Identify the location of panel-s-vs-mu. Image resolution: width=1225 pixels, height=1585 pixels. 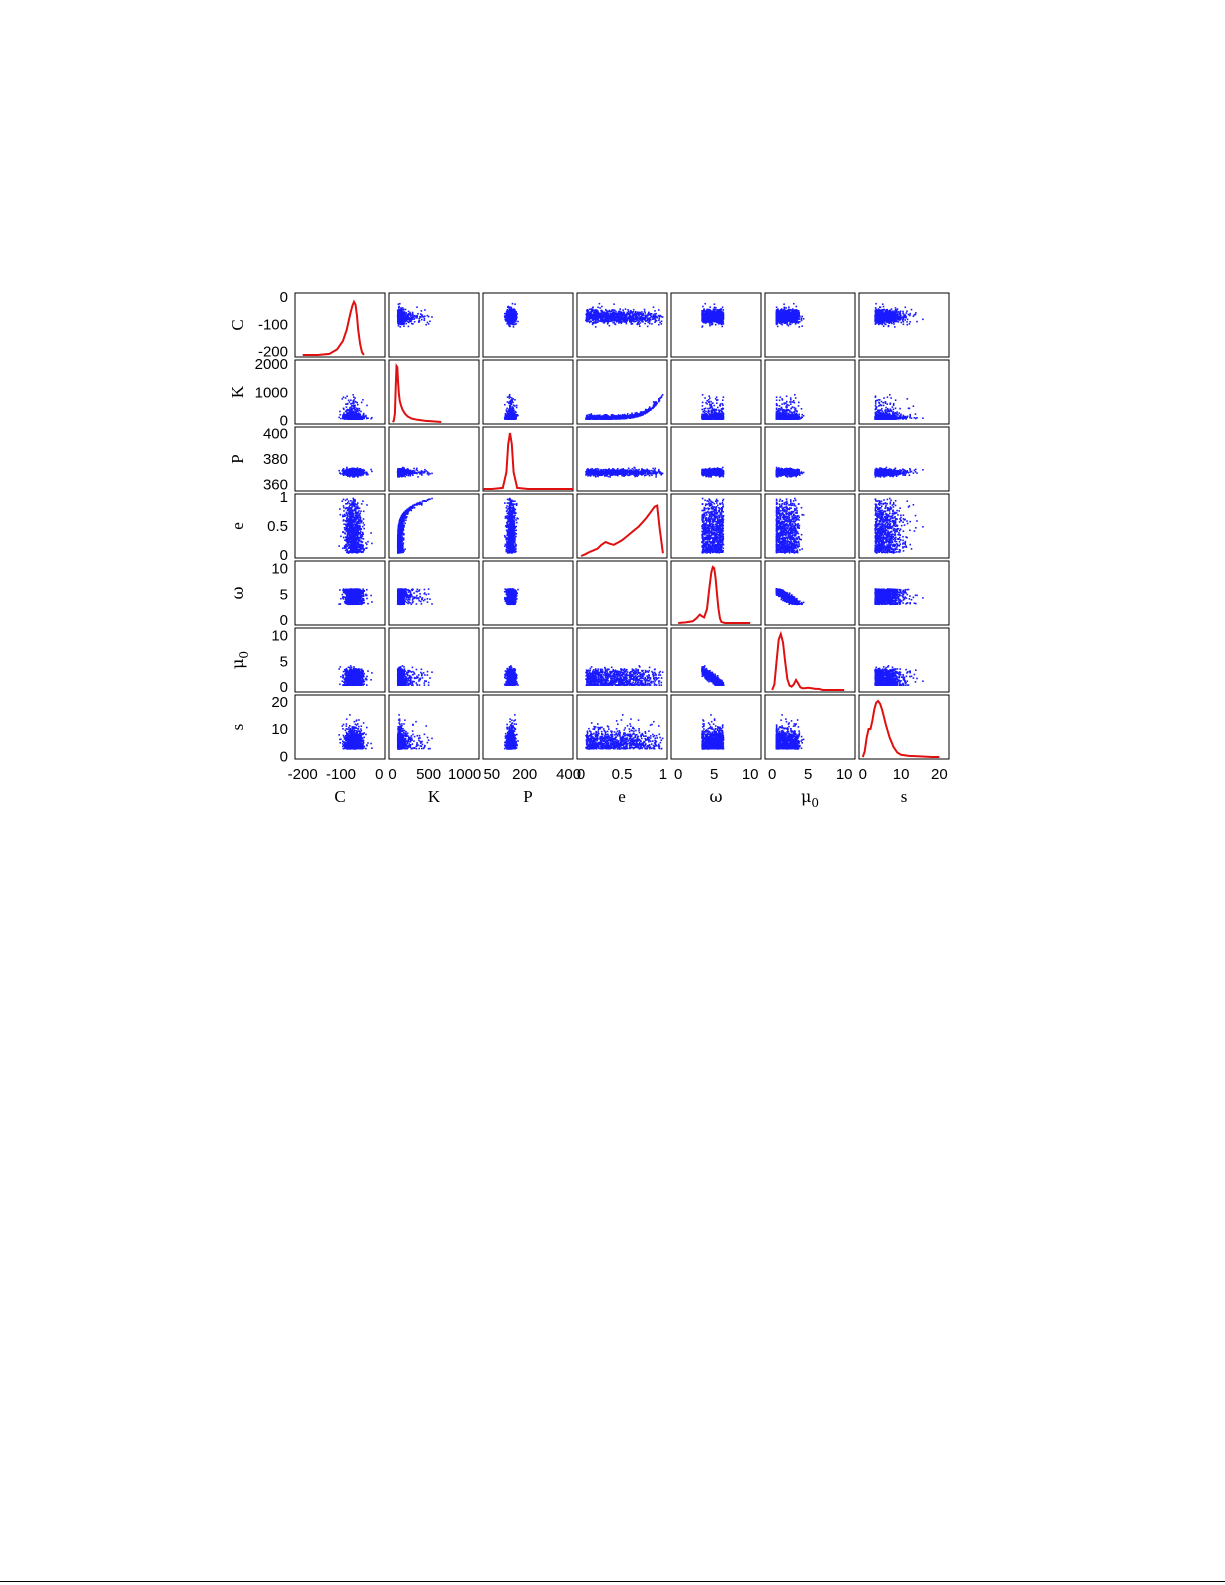
(810, 727).